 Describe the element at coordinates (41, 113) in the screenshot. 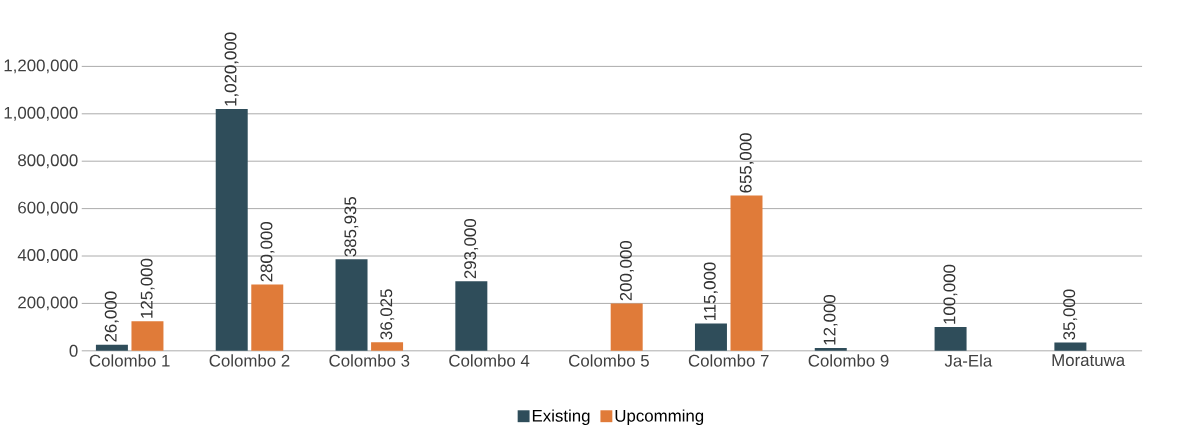

I see `y-tick-label: 1,000,000` at that location.